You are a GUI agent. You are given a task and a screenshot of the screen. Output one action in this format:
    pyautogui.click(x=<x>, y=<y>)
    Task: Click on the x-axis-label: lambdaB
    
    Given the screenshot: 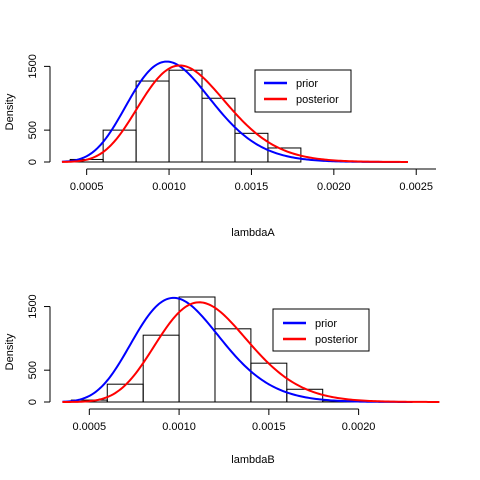 What is the action you would take?
    pyautogui.click(x=252, y=460)
    